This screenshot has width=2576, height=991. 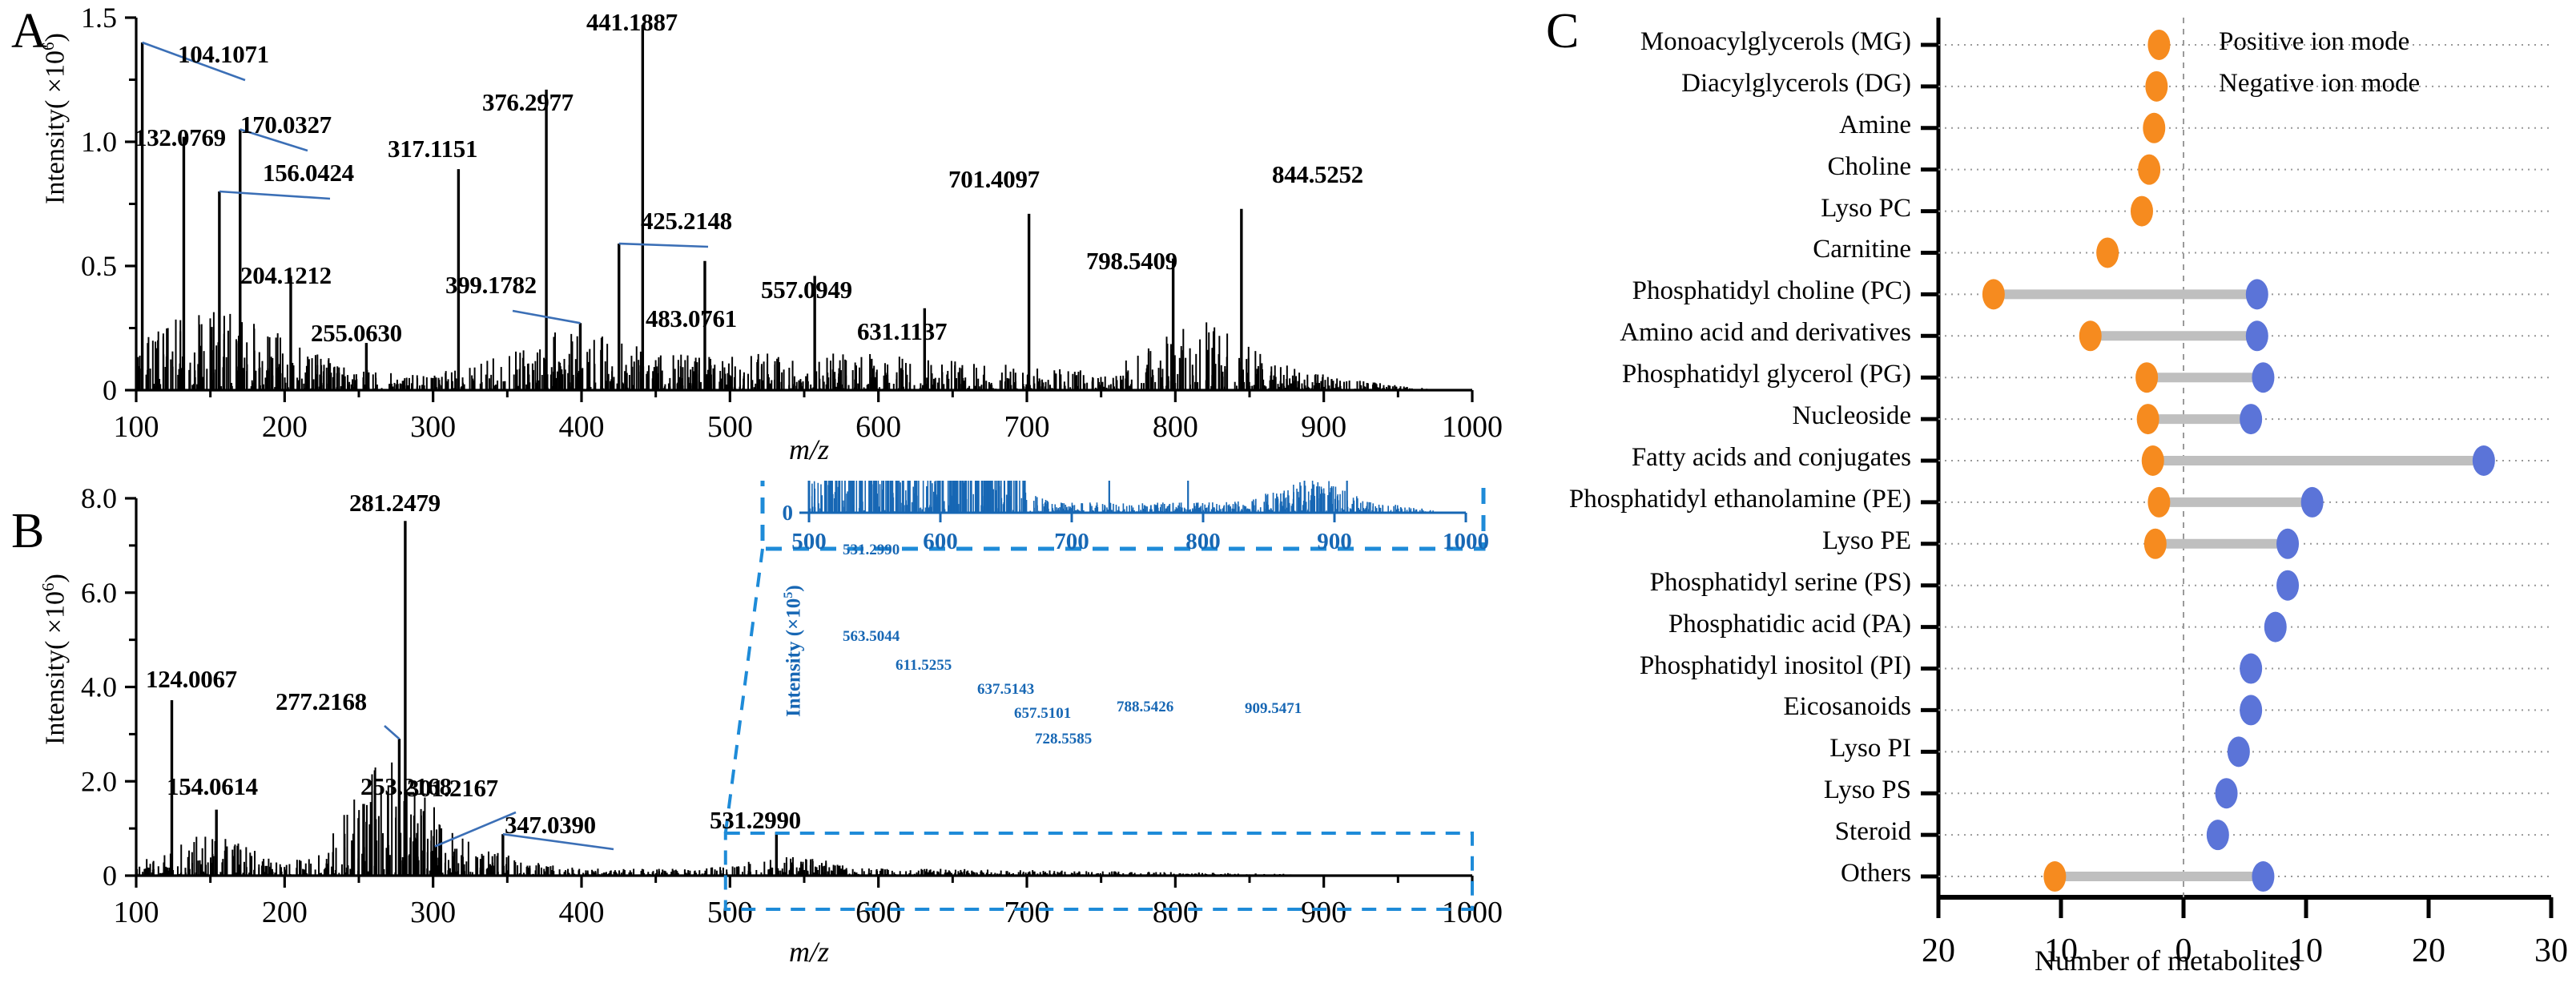 I want to click on panel-a-peak-label: 483.0761, so click(x=692, y=318).